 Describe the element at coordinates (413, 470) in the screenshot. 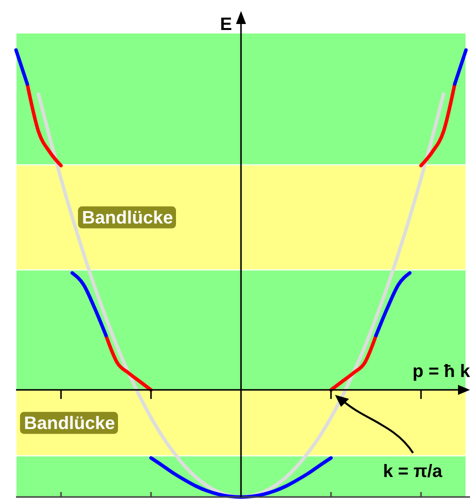

I see `annotation: k = π/a` at that location.